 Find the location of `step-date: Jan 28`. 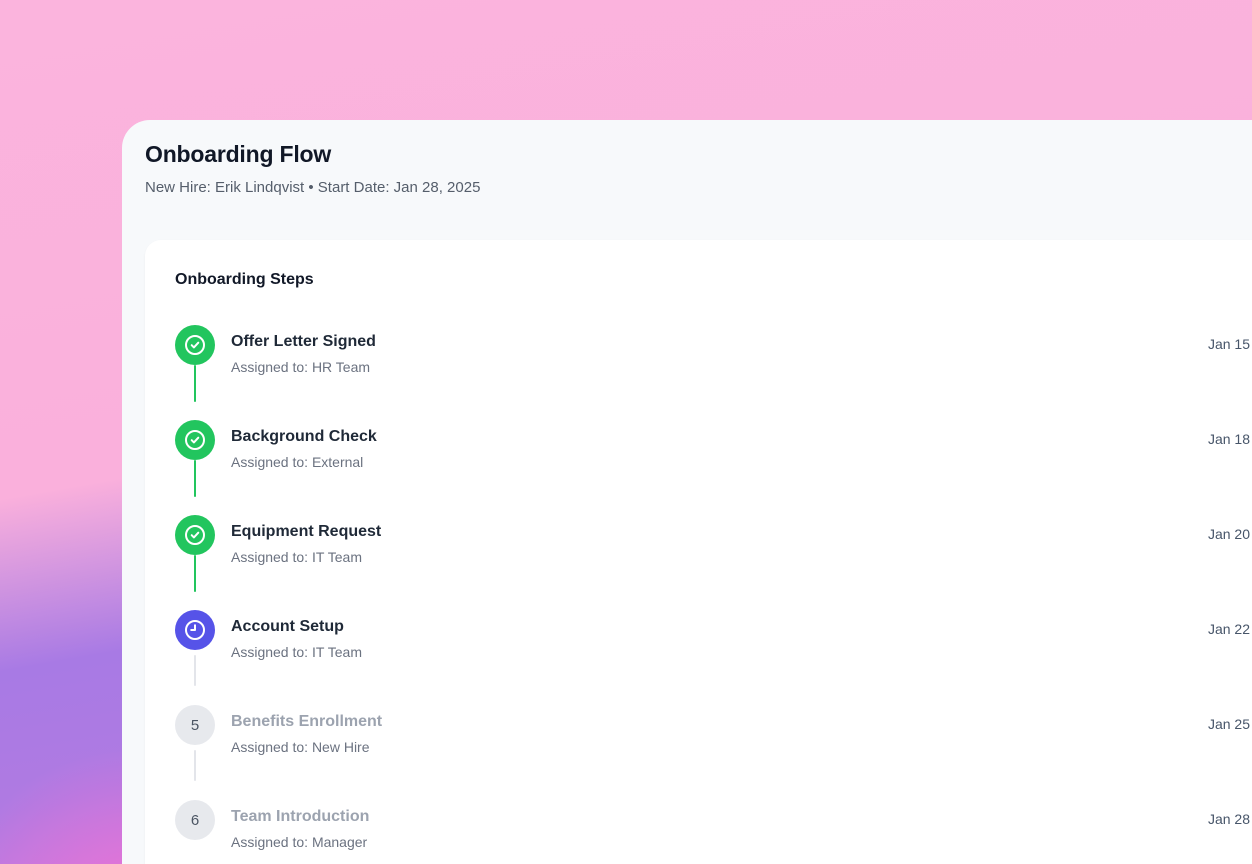

step-date: Jan 28 is located at coordinates (1228, 819).